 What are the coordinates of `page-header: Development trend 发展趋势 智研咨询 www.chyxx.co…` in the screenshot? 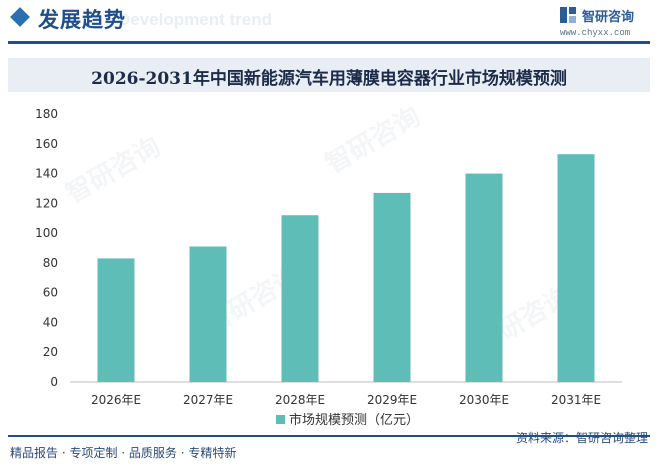 It's located at (329, 22).